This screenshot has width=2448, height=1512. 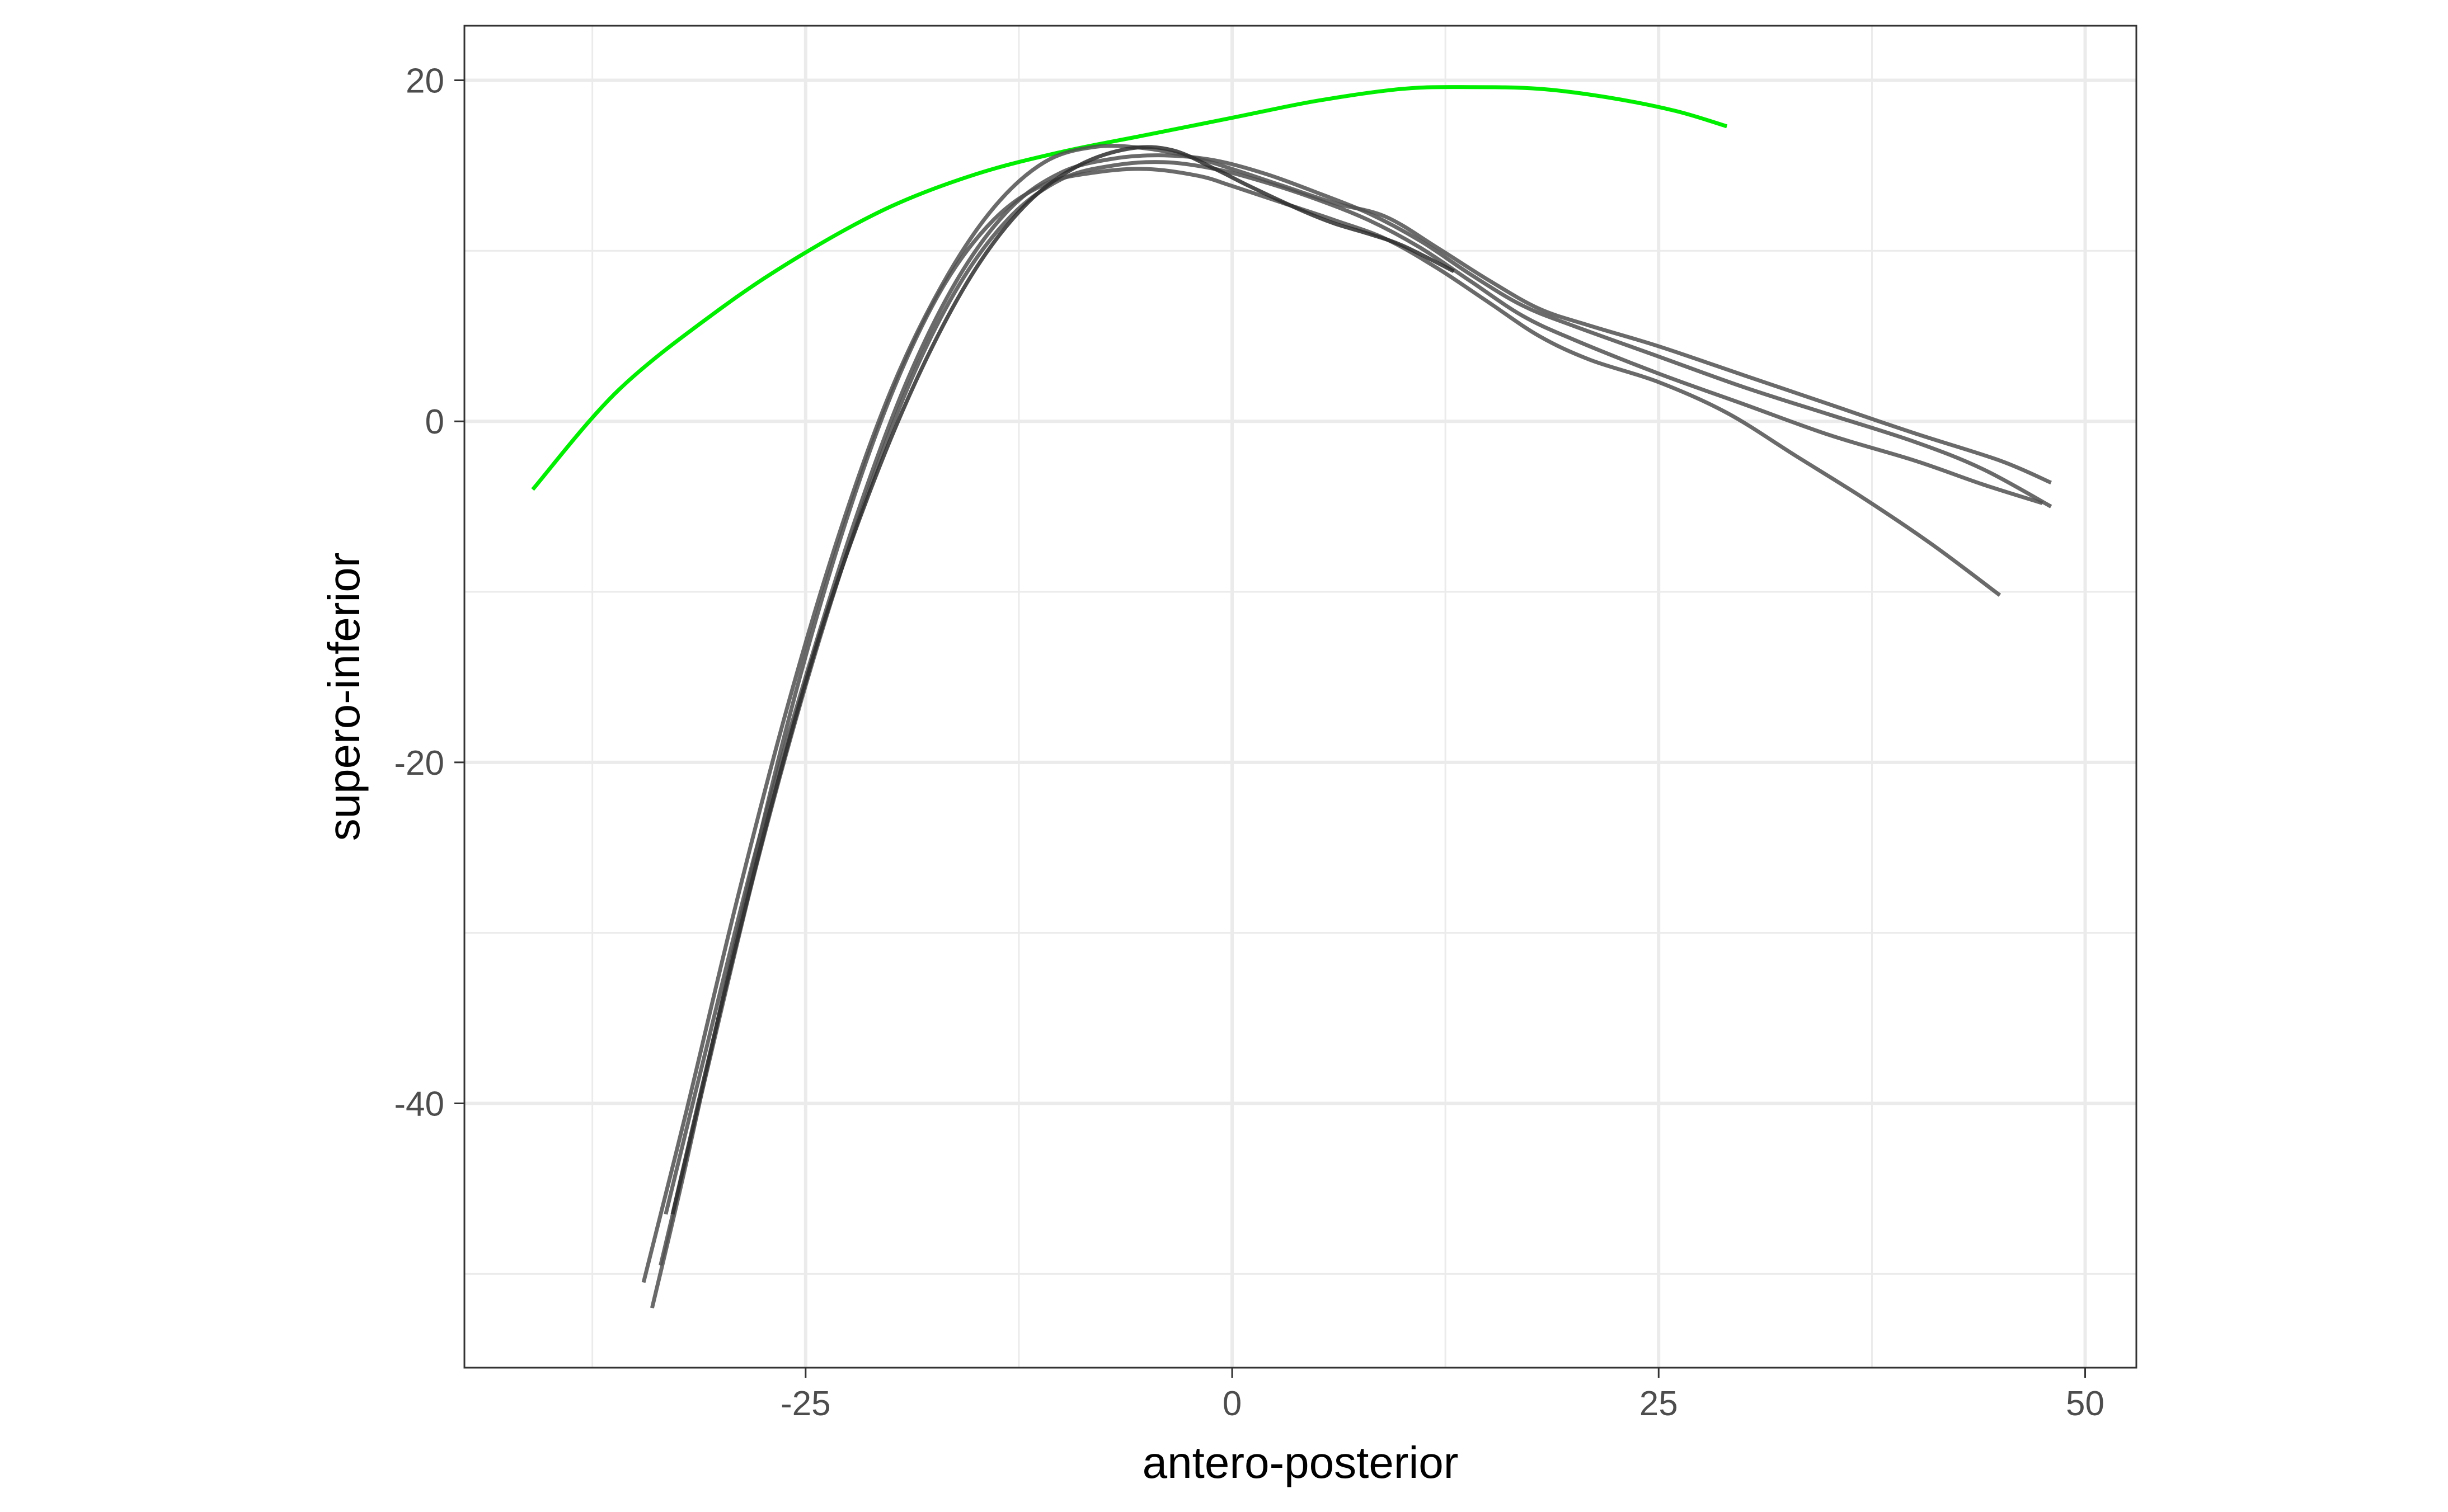 I want to click on x-tick-label: -25, so click(x=806, y=1403).